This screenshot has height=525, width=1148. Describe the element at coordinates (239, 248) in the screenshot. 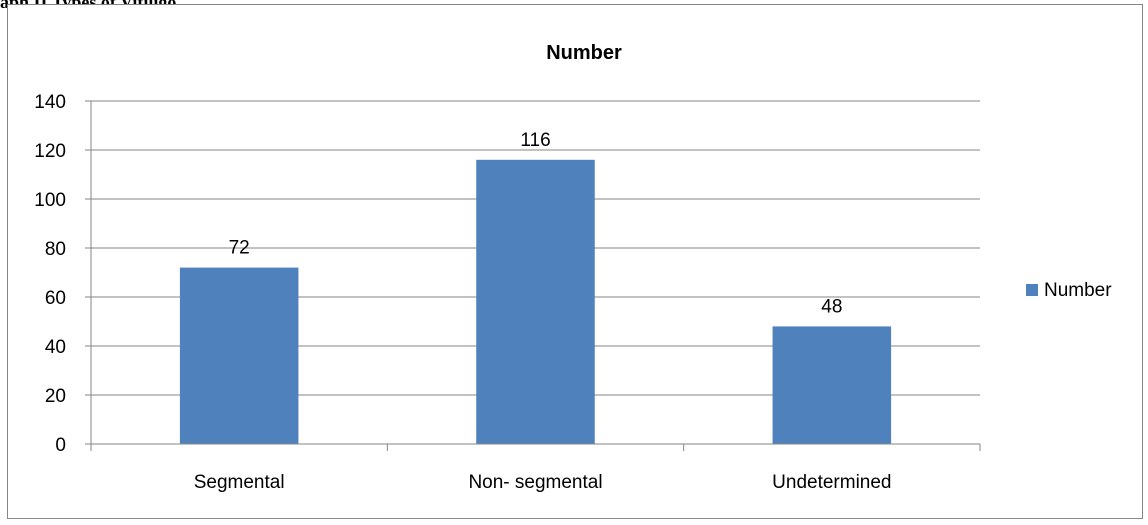

I see `data-label: 72` at that location.